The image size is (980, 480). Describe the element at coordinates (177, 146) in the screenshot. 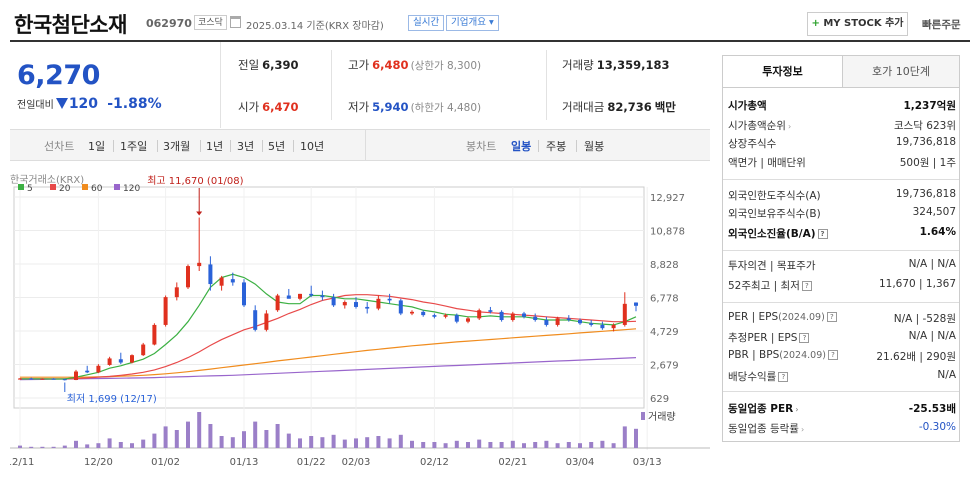

I see `tab-3m: 3개월` at that location.